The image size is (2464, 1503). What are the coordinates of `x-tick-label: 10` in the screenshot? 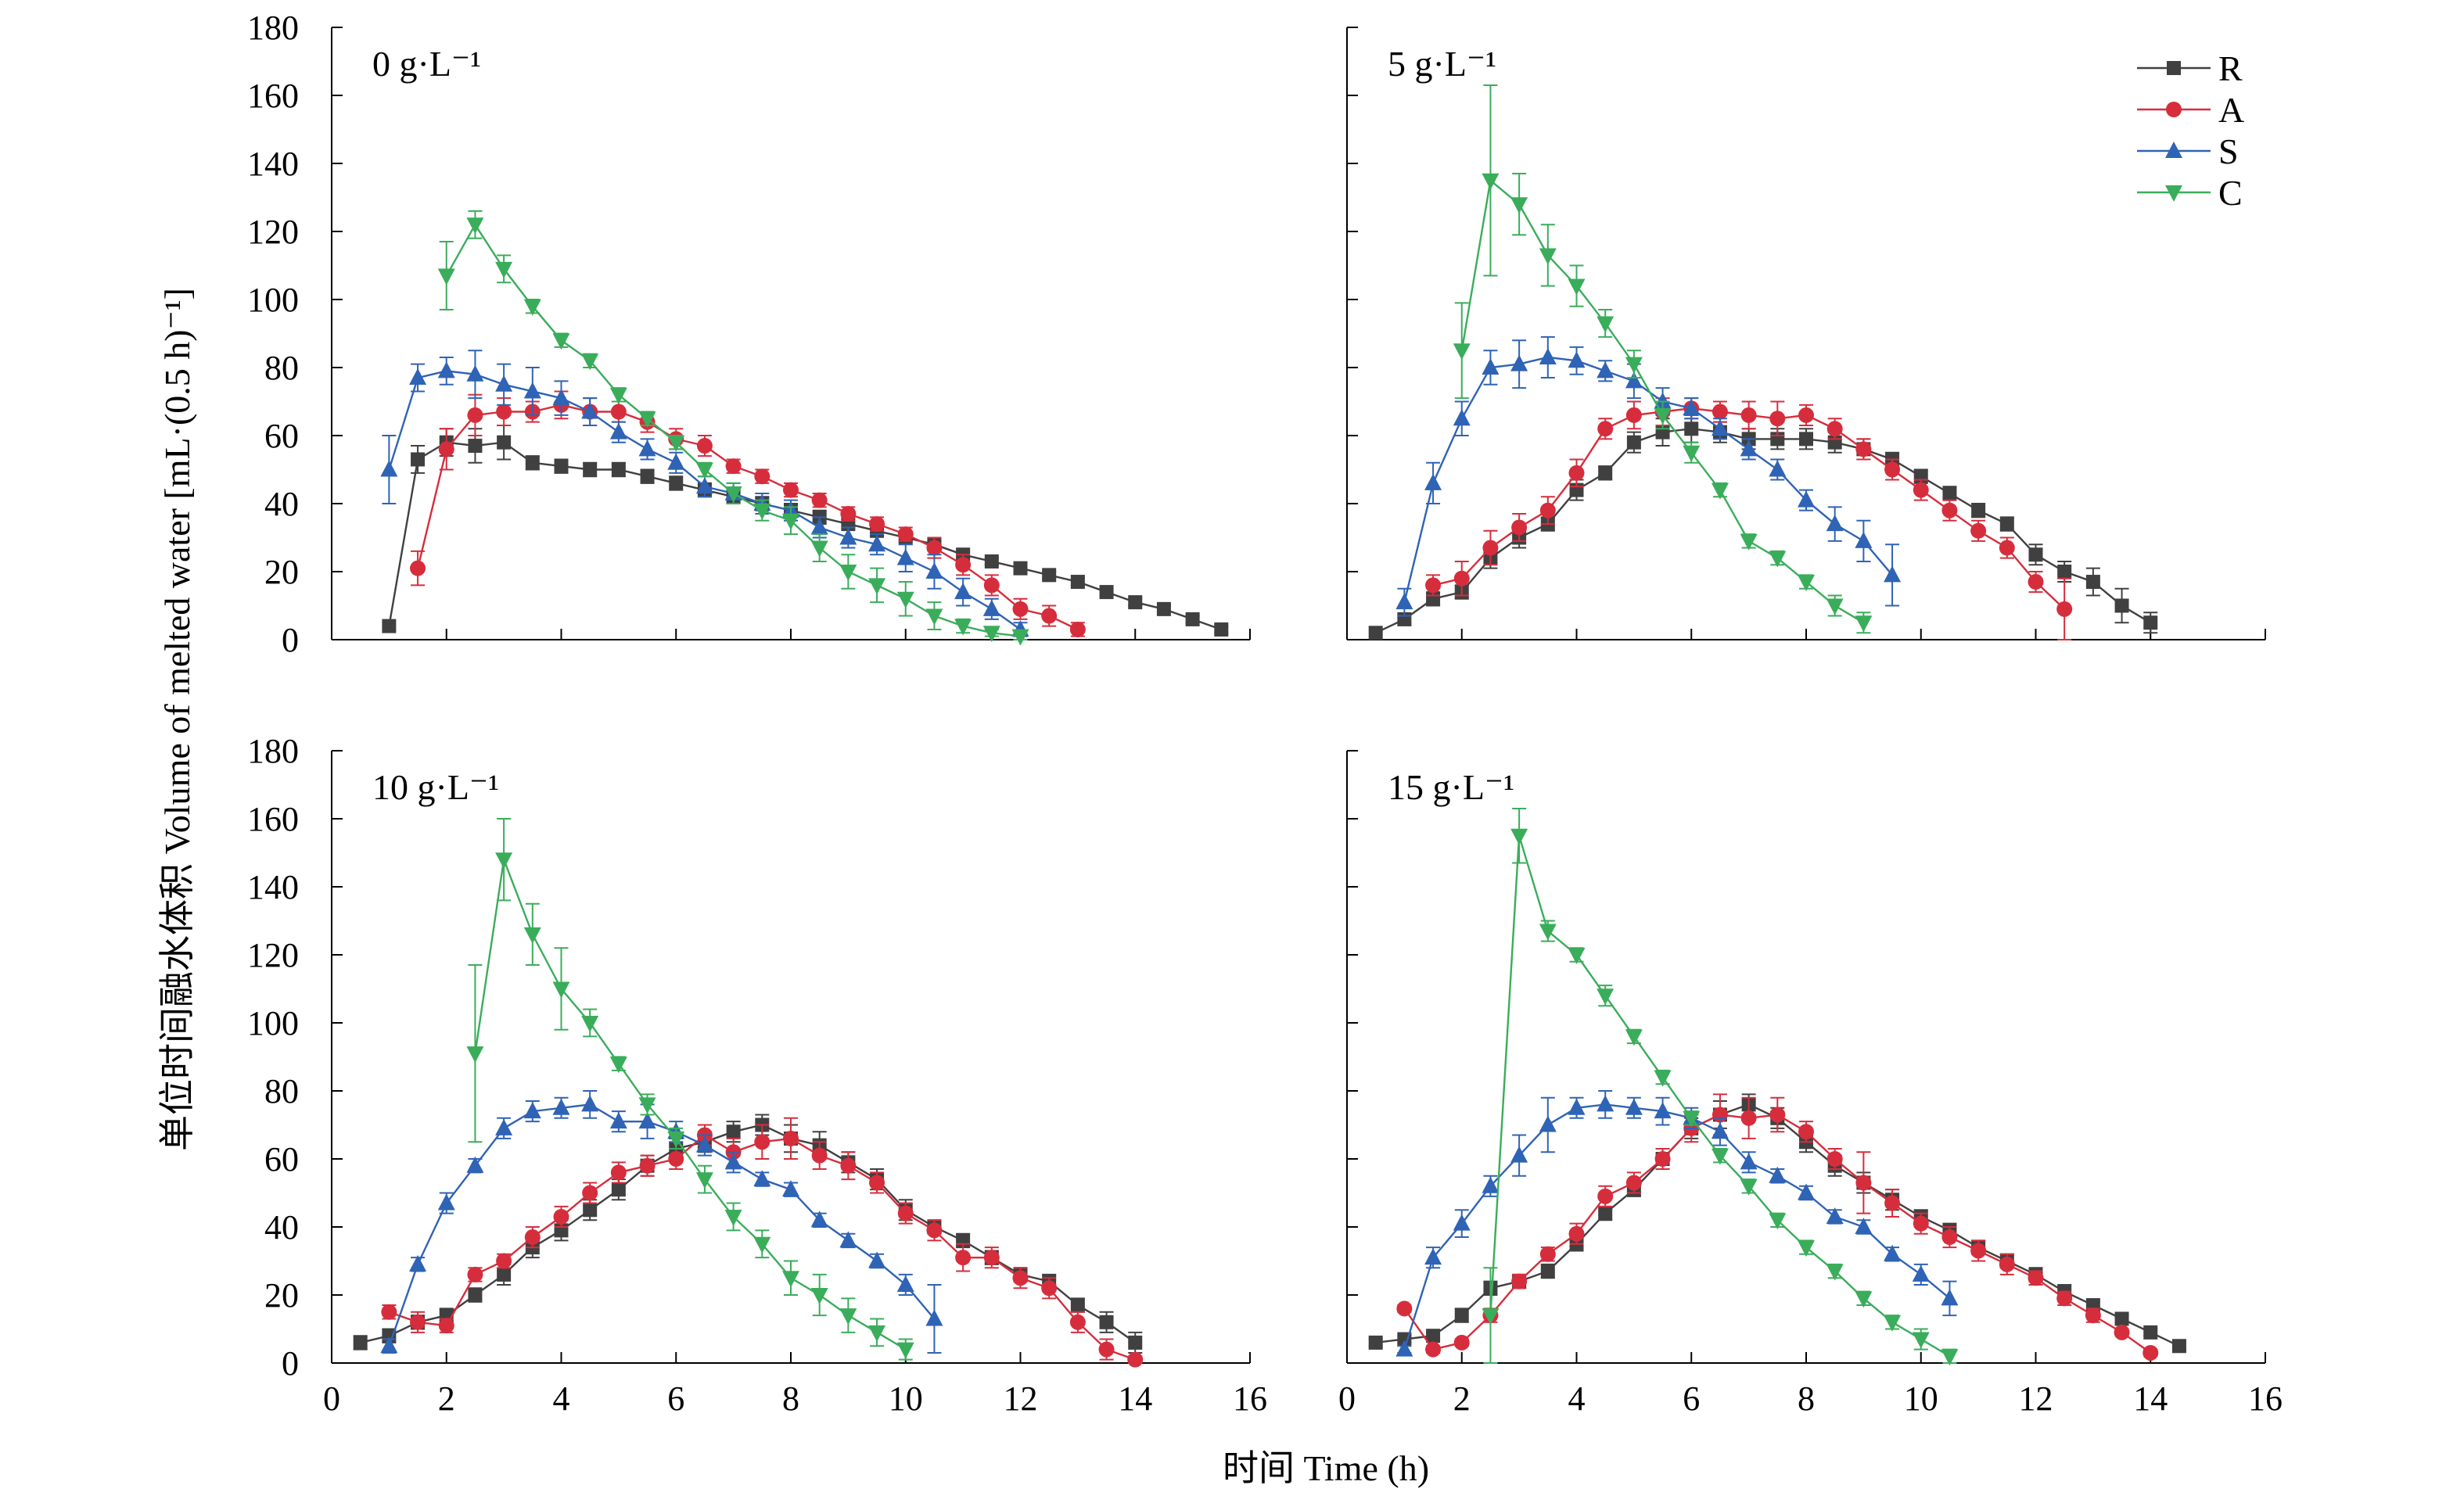 It's located at (1921, 1399).